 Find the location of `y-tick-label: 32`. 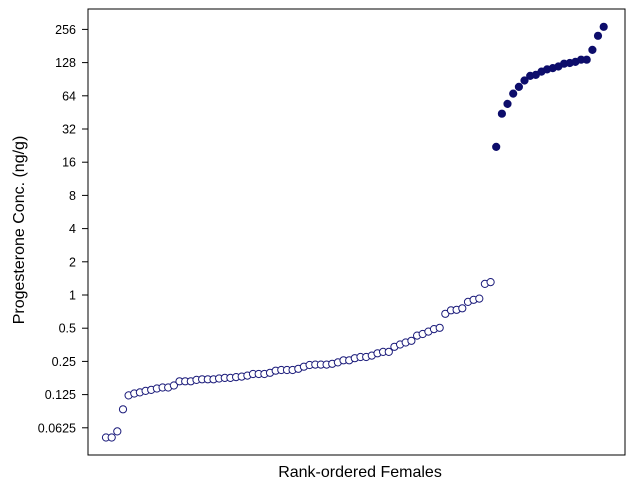

y-tick-label: 32 is located at coordinates (69, 130).